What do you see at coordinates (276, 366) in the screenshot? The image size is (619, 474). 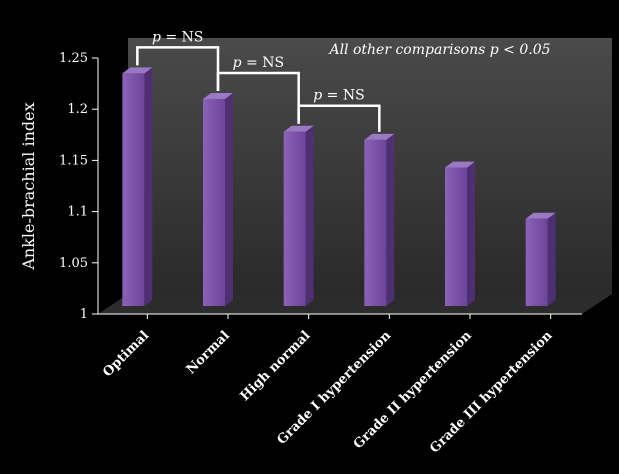 I see `x-tick-label: High normal` at bounding box center [276, 366].